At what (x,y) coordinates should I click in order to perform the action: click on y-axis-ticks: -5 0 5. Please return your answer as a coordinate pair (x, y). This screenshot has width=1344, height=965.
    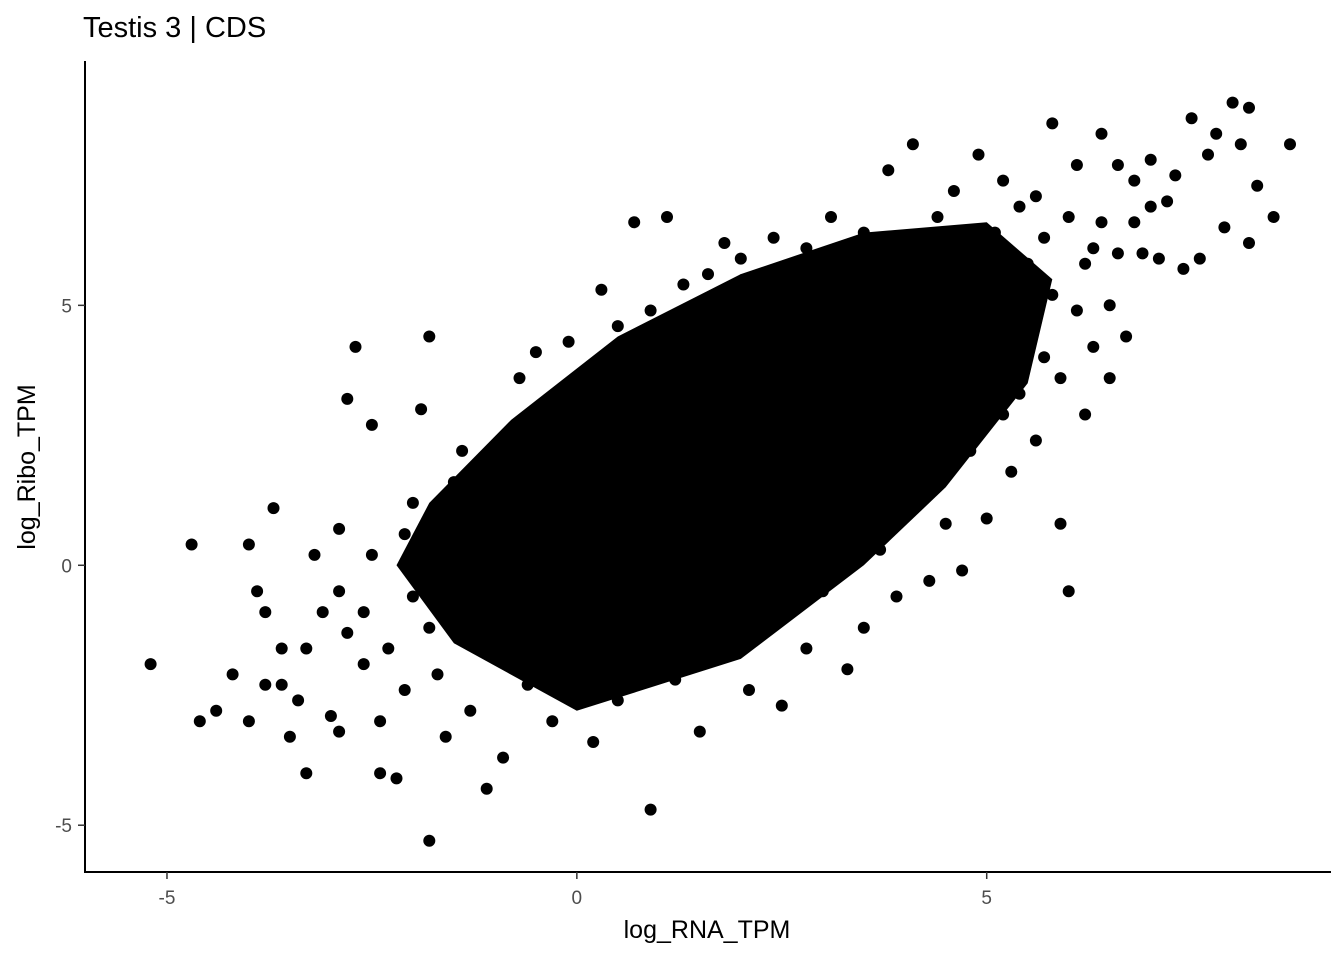
    Looking at the image, I should click on (70, 566).